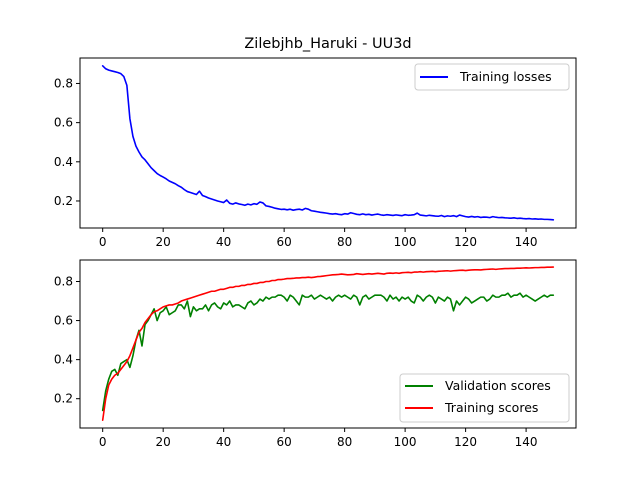 This screenshot has height=480, width=640. I want to click on legend-label-validation-scores: Validation scores, so click(498, 385).